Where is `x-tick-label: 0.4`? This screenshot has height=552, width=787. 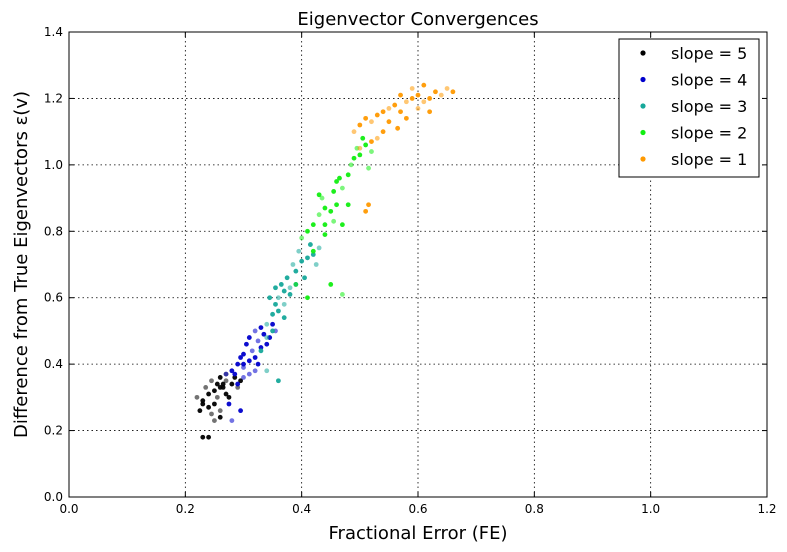 x-tick-label: 0.4 is located at coordinates (301, 509).